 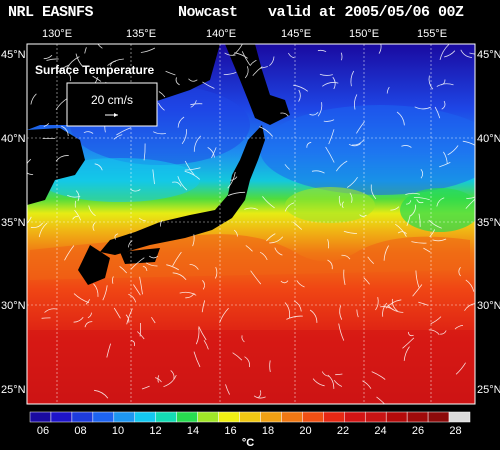 What do you see at coordinates (112, 104) in the screenshot?
I see `reference-vector-box: 20 cm/s` at bounding box center [112, 104].